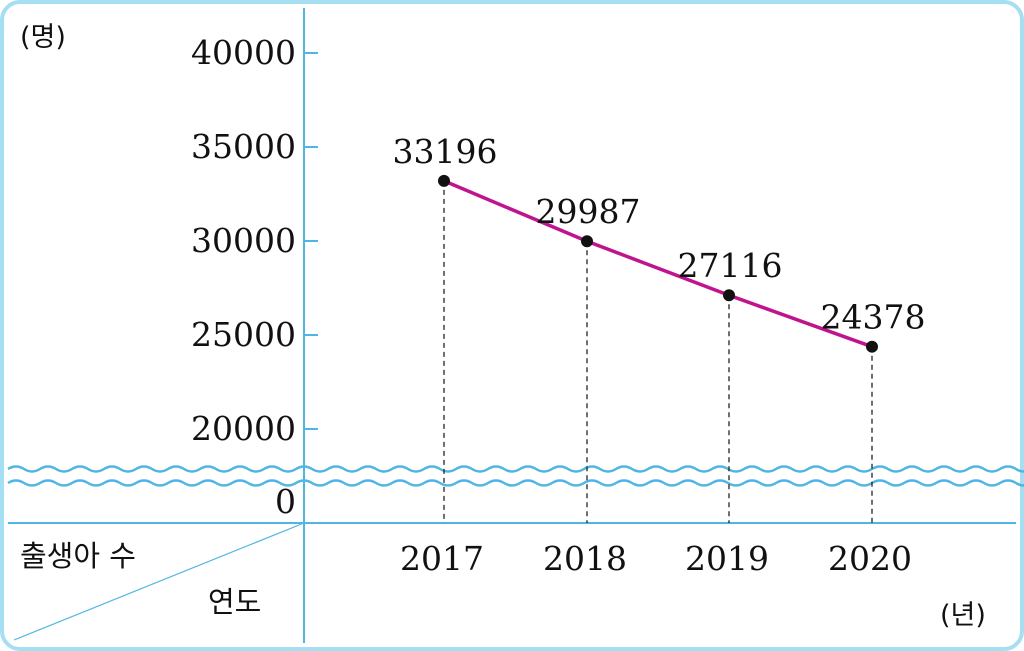 This screenshot has height=651, width=1024. I want to click on corner-label-year: 연도, so click(234, 602).